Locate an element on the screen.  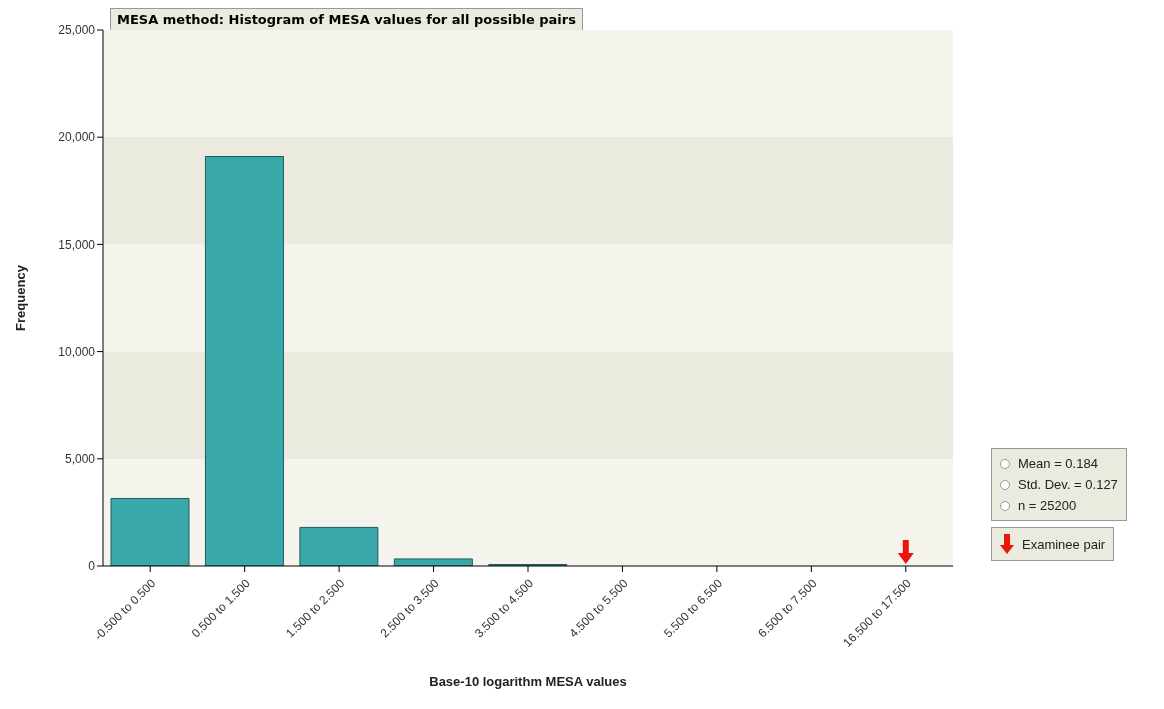
x-axis-title: Base-10 logarithm MESA values is located at coordinates (528, 681).